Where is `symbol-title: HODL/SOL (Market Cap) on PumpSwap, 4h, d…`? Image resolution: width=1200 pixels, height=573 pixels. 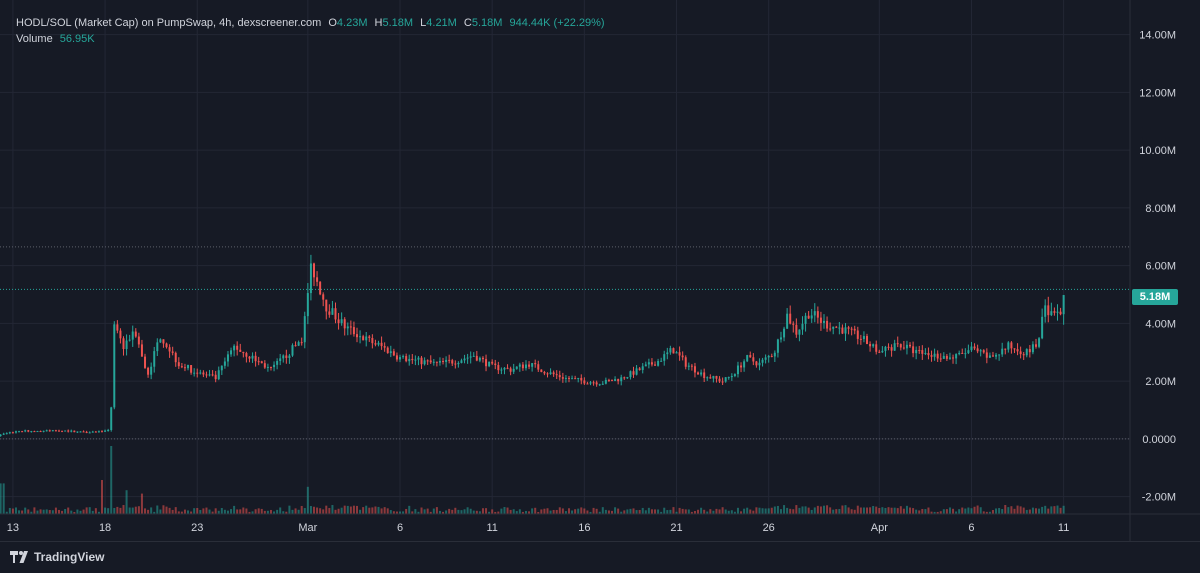
symbol-title: HODL/SOL (Market Cap) on PumpSwap, 4h, d… is located at coordinates (169, 23).